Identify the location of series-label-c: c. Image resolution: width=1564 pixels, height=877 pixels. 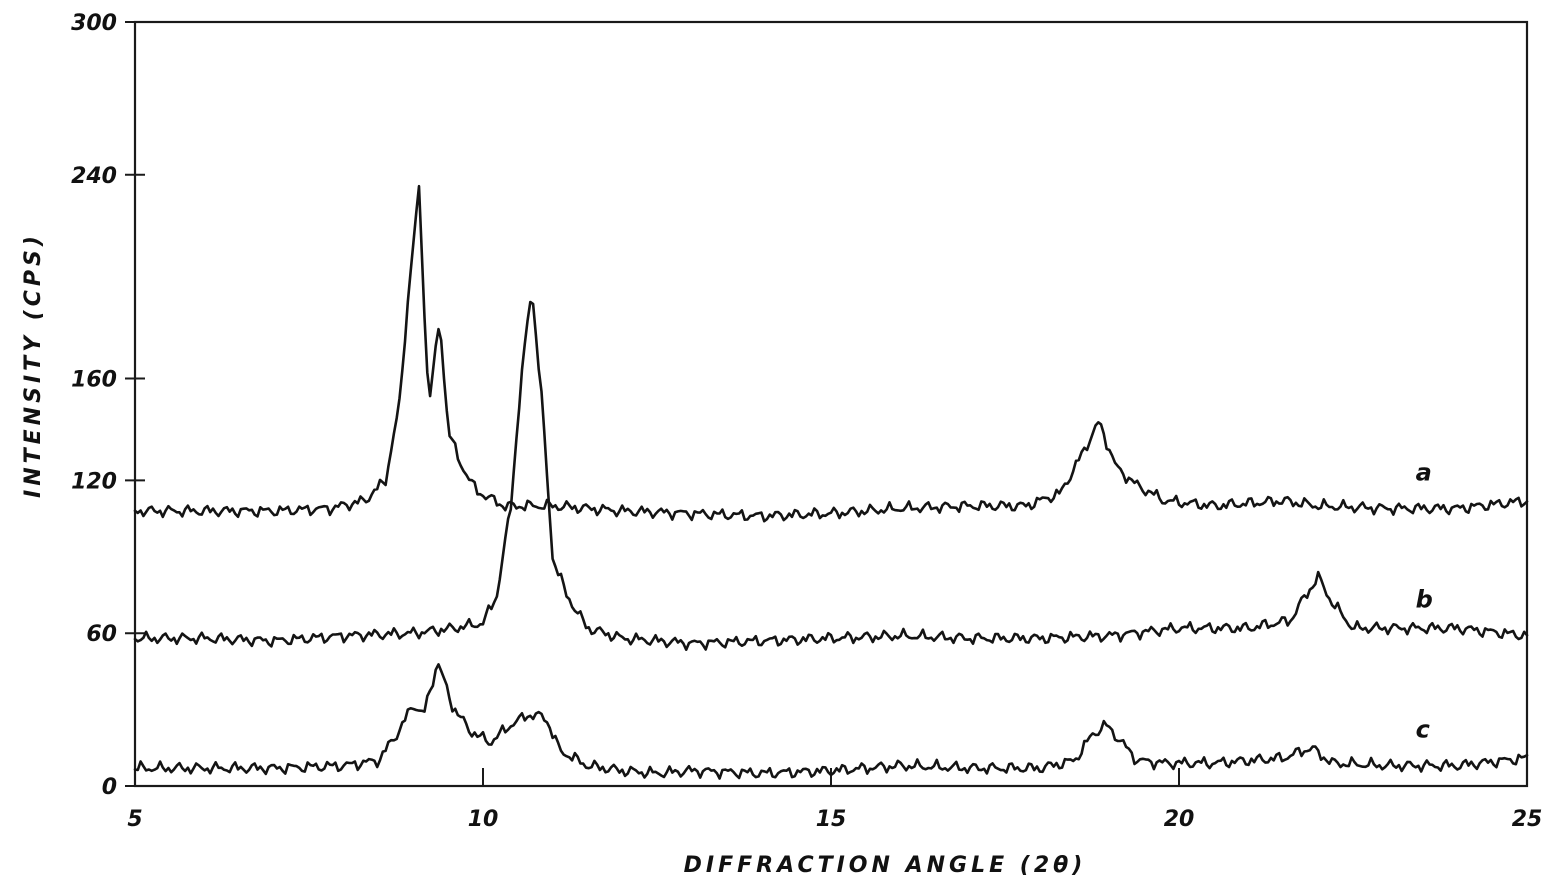
(1423, 730).